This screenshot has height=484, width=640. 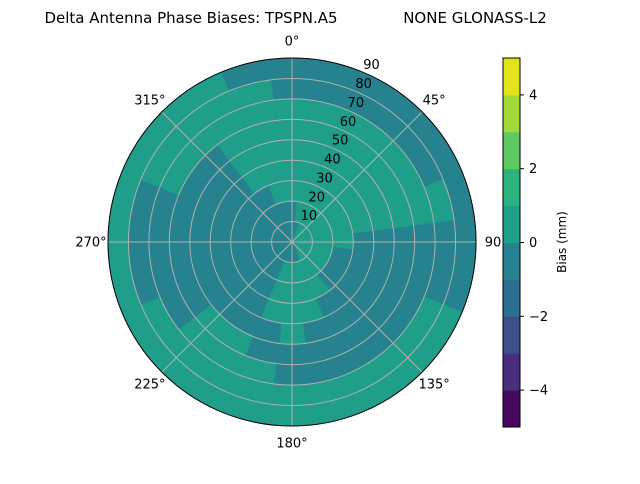 I want to click on theta-tick-label: 315°, so click(x=149, y=100).